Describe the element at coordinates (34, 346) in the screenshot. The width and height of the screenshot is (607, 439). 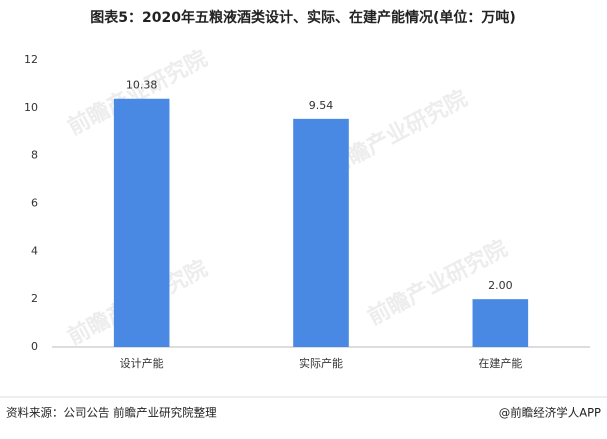
I see `y-tick-label: 0` at that location.